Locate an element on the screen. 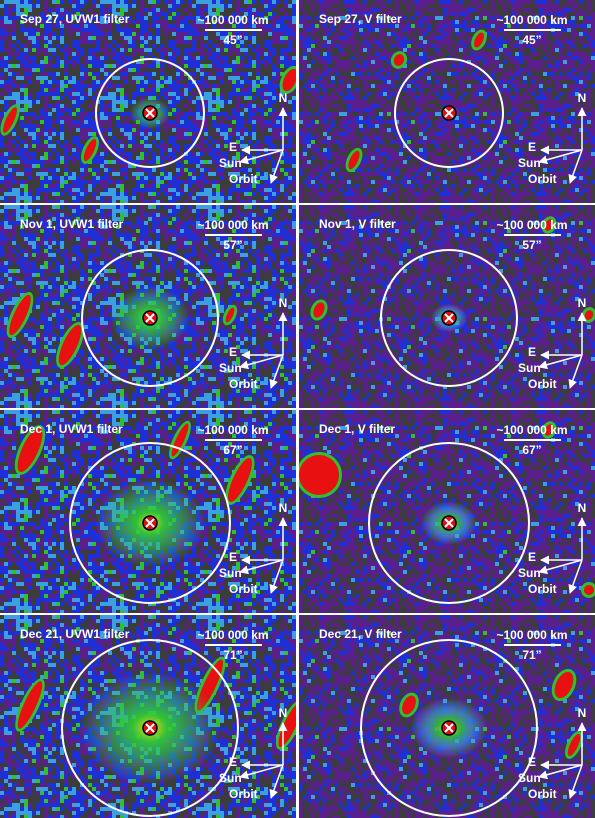  panel-title: Dec 21, UVW1 filter is located at coordinates (75, 634).